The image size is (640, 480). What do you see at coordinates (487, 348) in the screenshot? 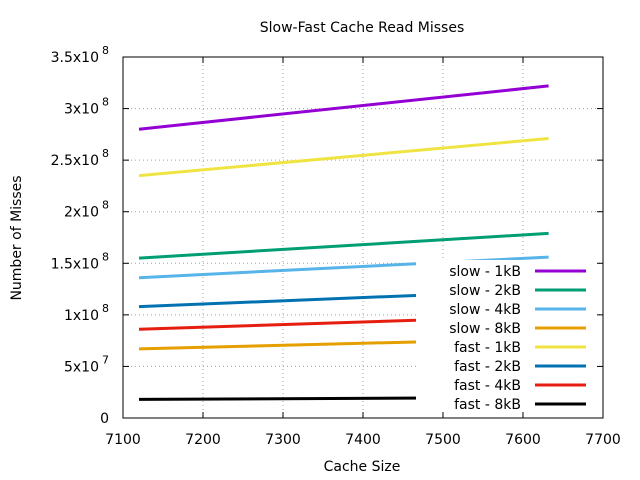
I see `legend-label: fast - 1kB` at bounding box center [487, 348].